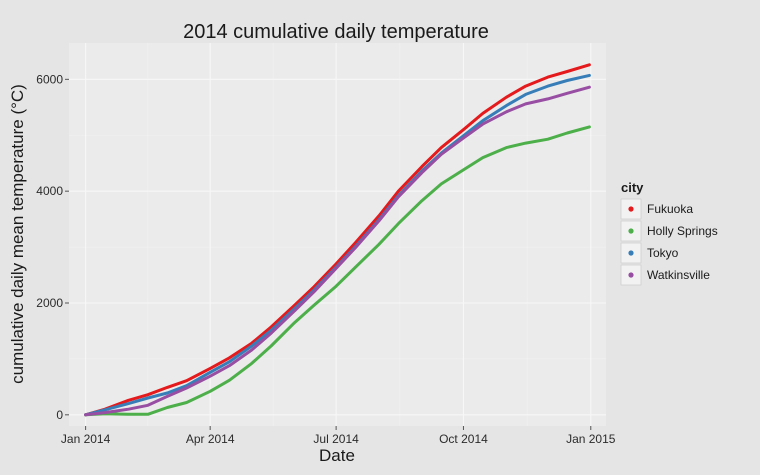  I want to click on x-tick-label: Jan 2015, so click(591, 439).